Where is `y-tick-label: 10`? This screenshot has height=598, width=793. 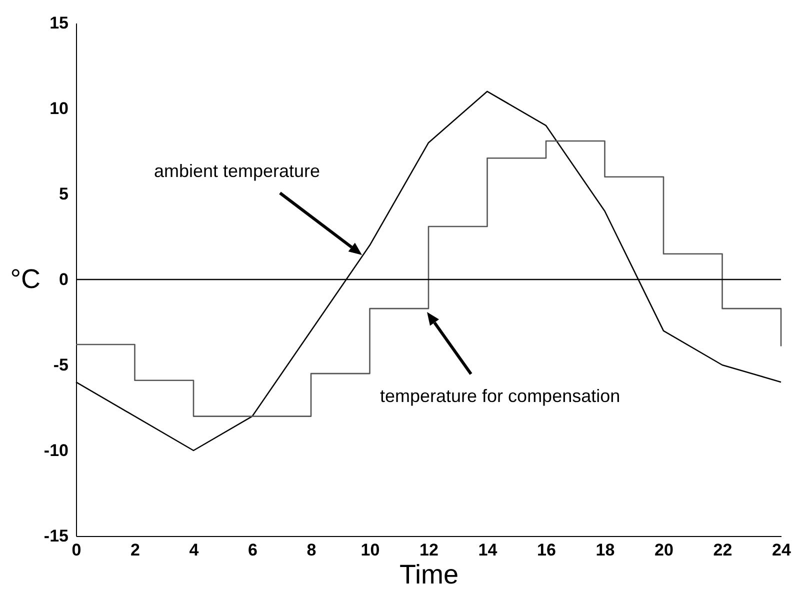 y-tick-label: 10 is located at coordinates (59, 108).